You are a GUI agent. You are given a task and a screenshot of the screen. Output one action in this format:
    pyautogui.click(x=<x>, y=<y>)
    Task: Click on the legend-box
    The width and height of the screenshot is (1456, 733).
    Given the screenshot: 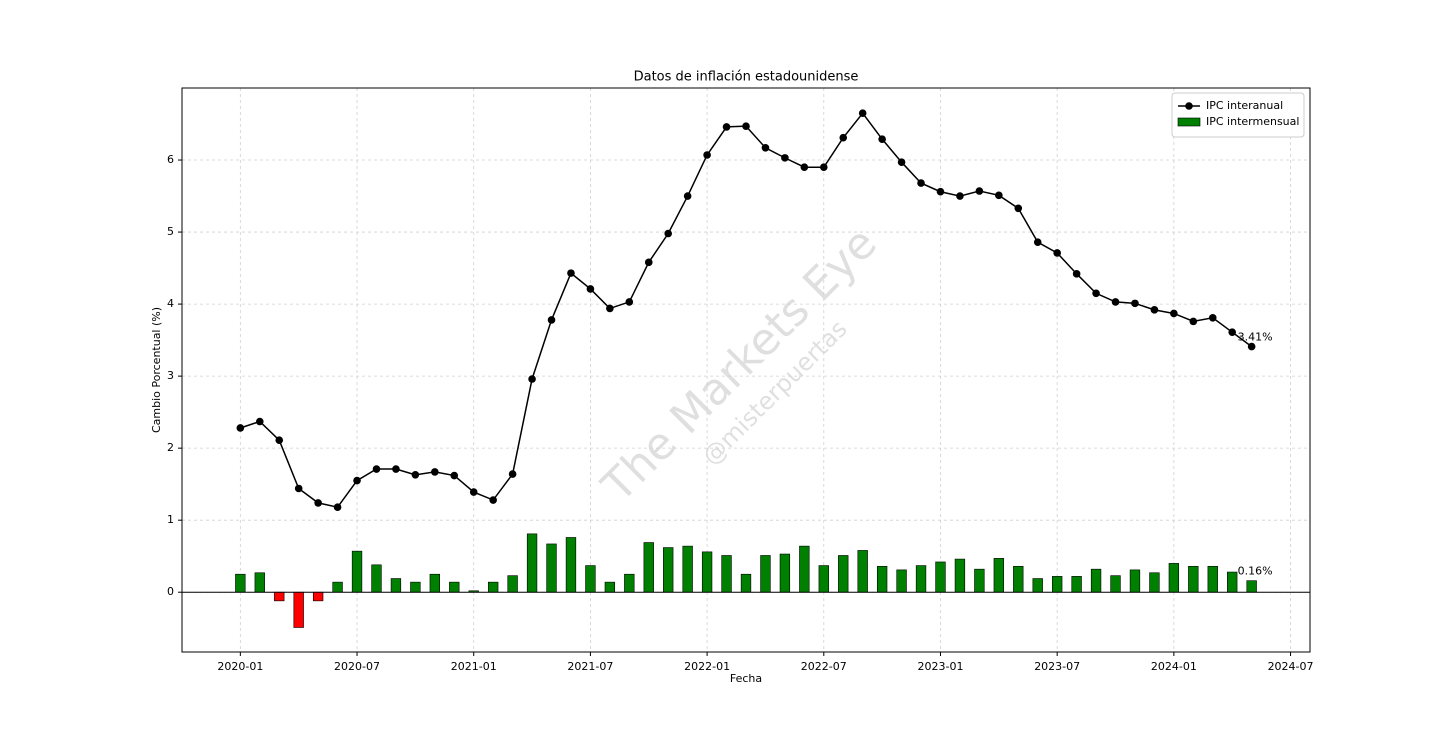 What is the action you would take?
    pyautogui.click(x=1238, y=115)
    